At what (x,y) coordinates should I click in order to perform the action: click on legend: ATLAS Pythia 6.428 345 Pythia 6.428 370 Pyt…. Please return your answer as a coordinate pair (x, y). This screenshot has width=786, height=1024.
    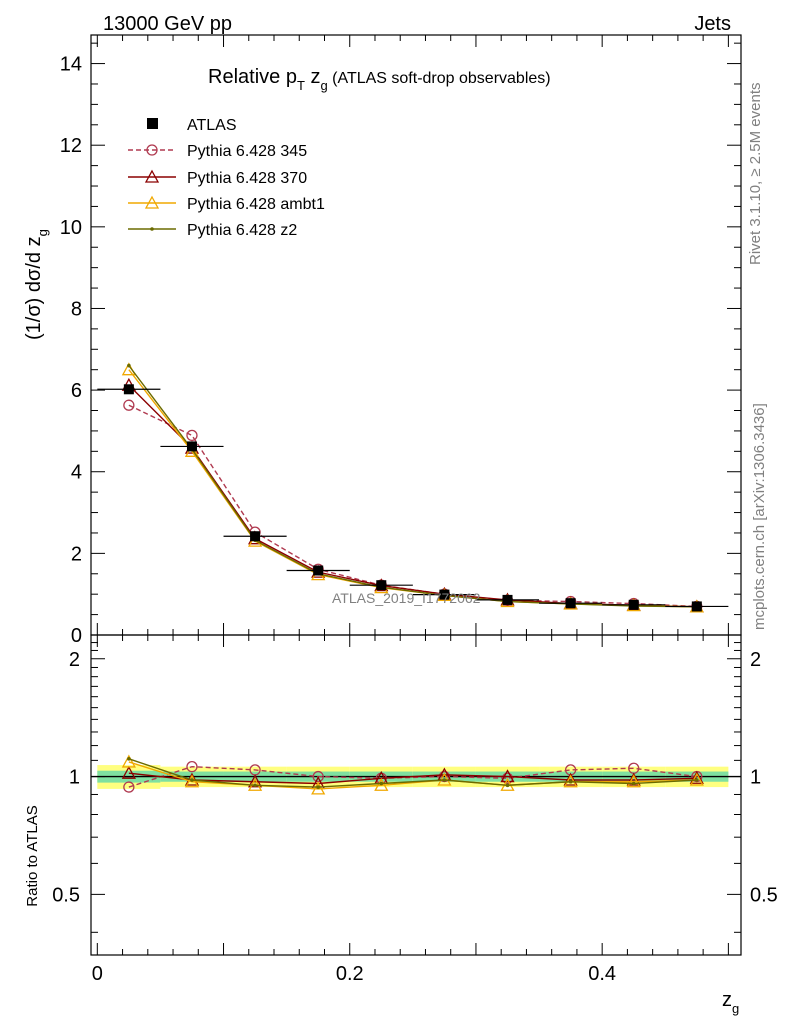
    Looking at the image, I should click on (226, 178).